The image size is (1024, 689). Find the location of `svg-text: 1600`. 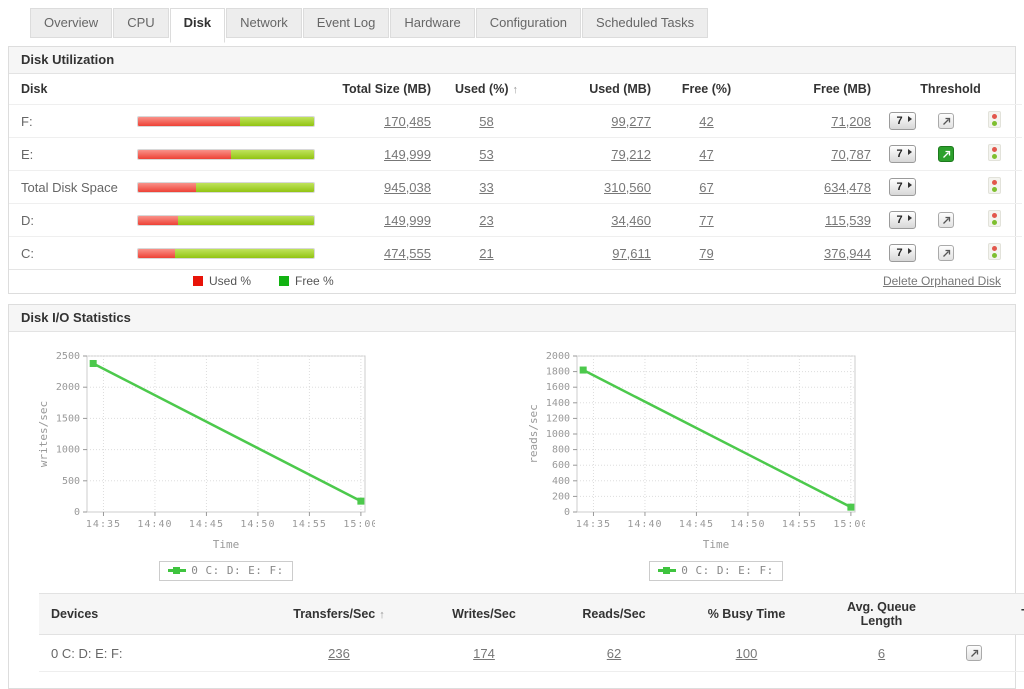

svg-text: 1600 is located at coordinates (558, 387).